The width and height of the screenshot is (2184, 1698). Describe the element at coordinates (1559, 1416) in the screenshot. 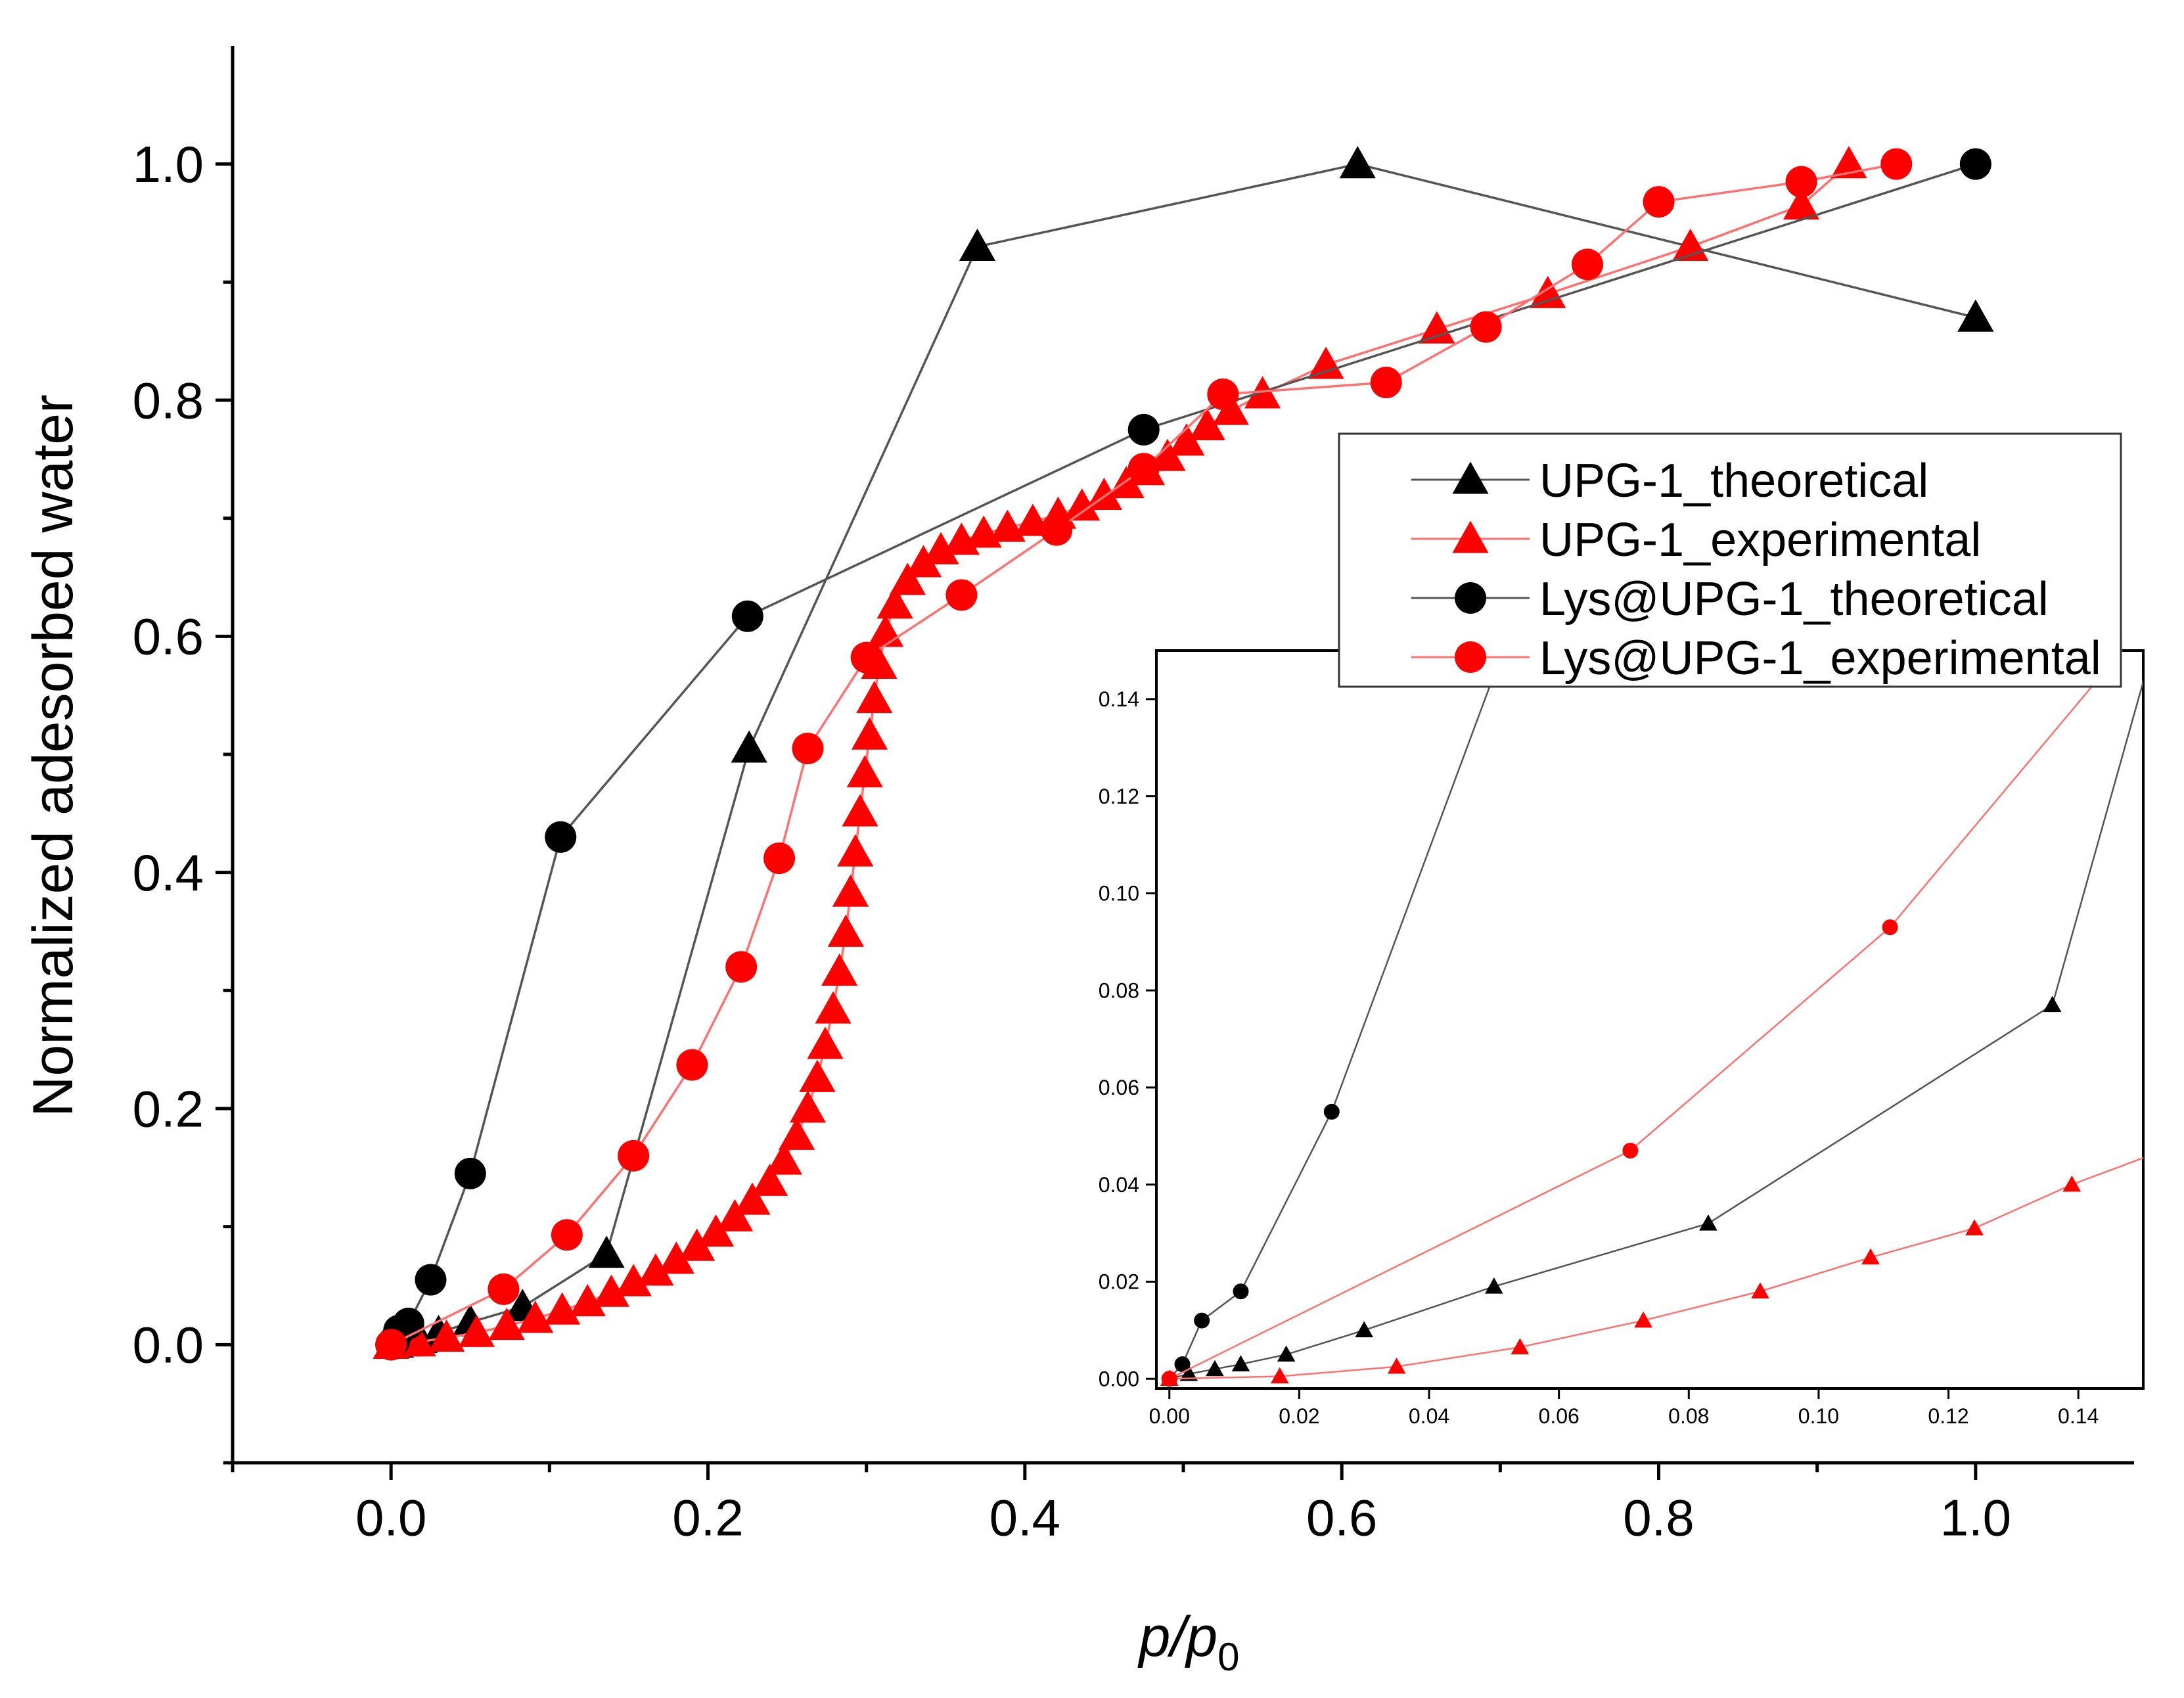

I see `inset-x-tick-label: 0.06` at that location.